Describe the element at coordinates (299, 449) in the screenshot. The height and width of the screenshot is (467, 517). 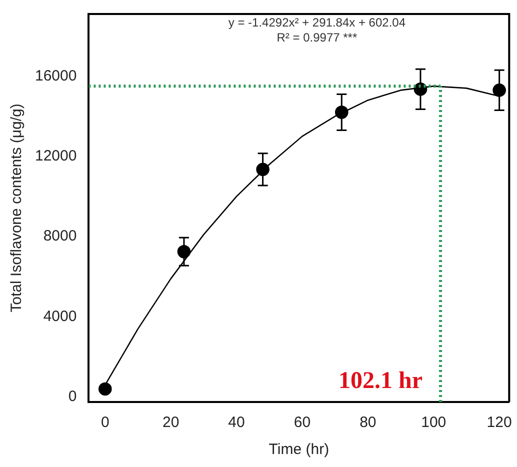
I see `x-axis-title: Time (hr)` at that location.